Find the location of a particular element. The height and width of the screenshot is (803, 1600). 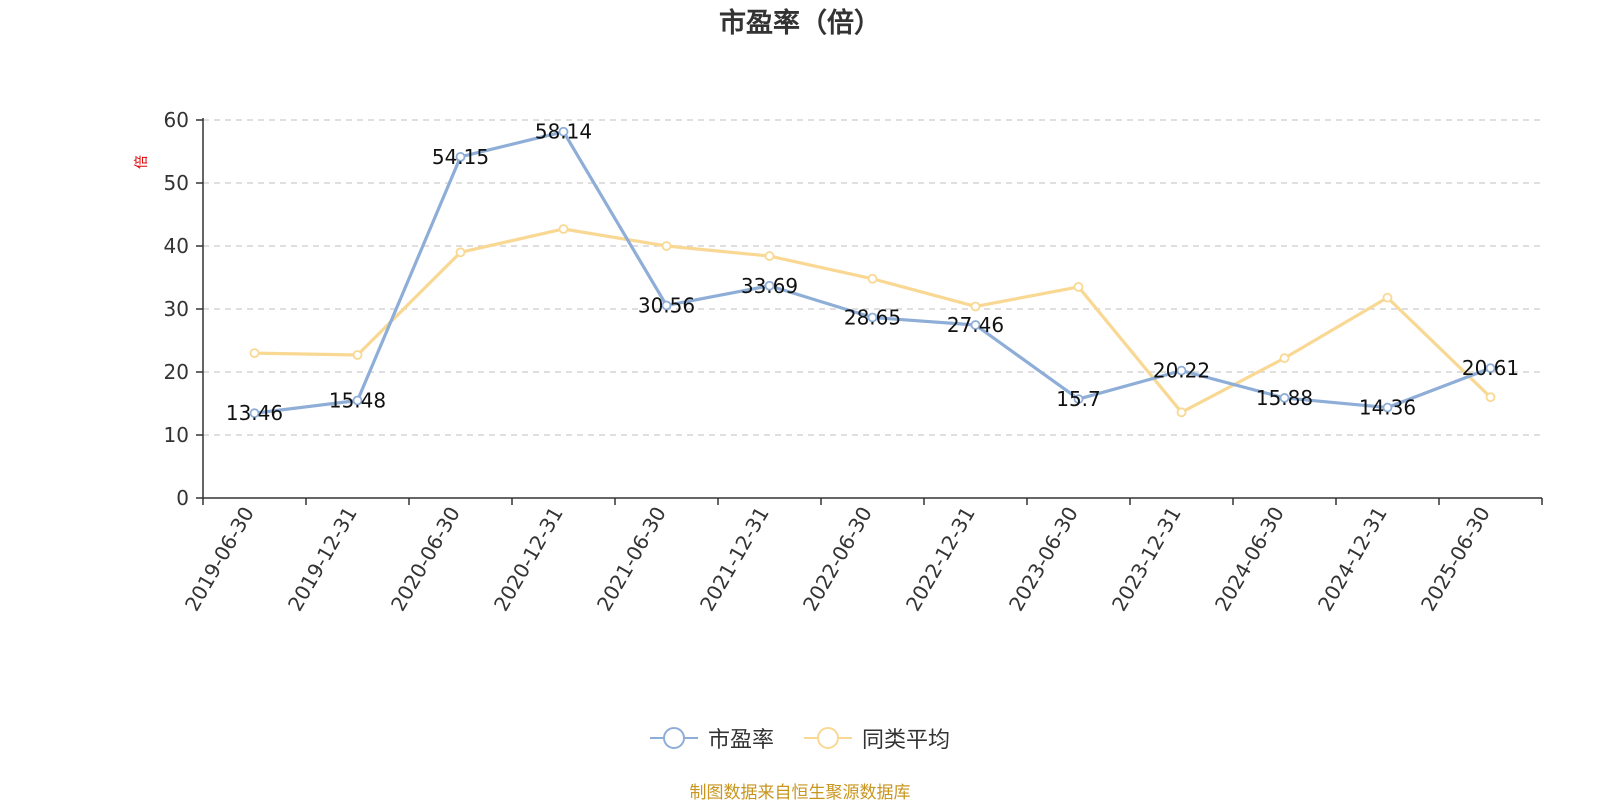

data-label: 28.65 is located at coordinates (872, 318).